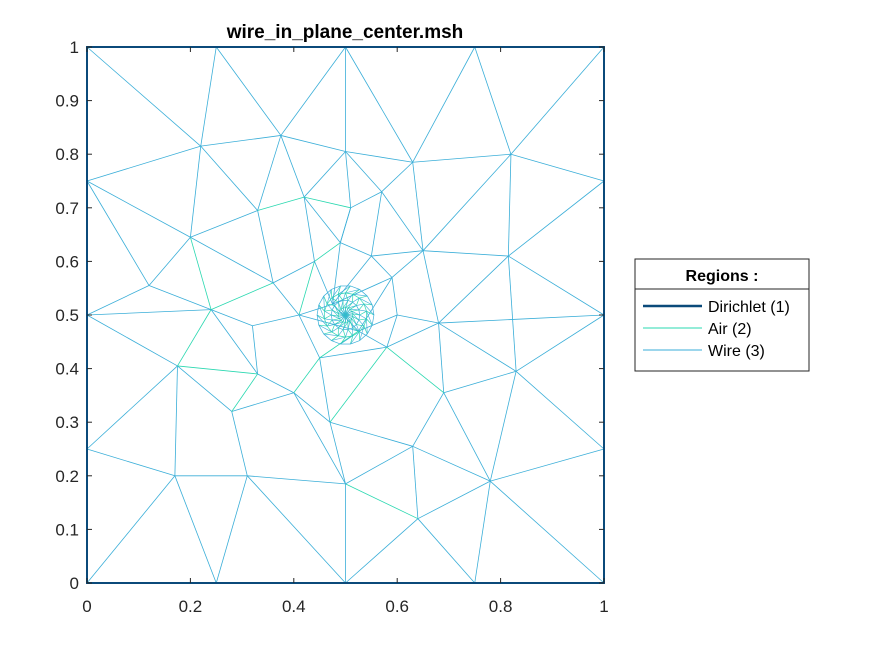 The width and height of the screenshot is (875, 656). What do you see at coordinates (67, 154) in the screenshot?
I see `y-tick-label: 0.8` at bounding box center [67, 154].